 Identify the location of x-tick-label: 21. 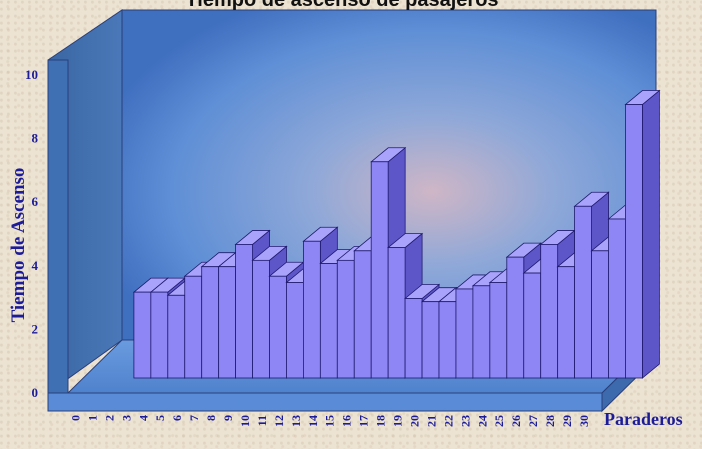
(431, 421).